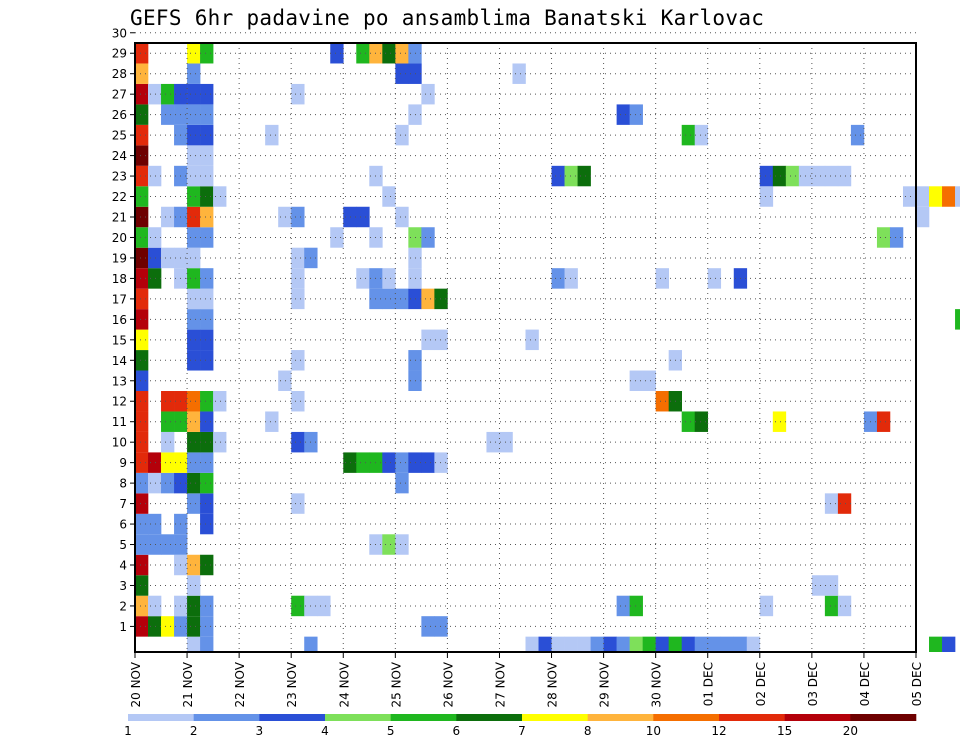  Describe the element at coordinates (119, 320) in the screenshot. I see `y-tick-label: 16` at that location.